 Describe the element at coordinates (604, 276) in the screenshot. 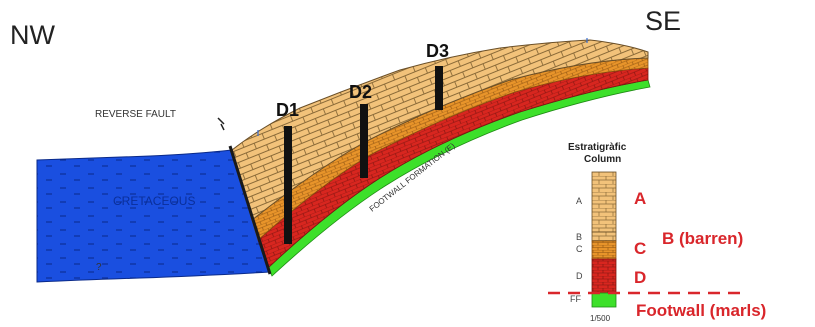

I see `column-unit-d` at that location.